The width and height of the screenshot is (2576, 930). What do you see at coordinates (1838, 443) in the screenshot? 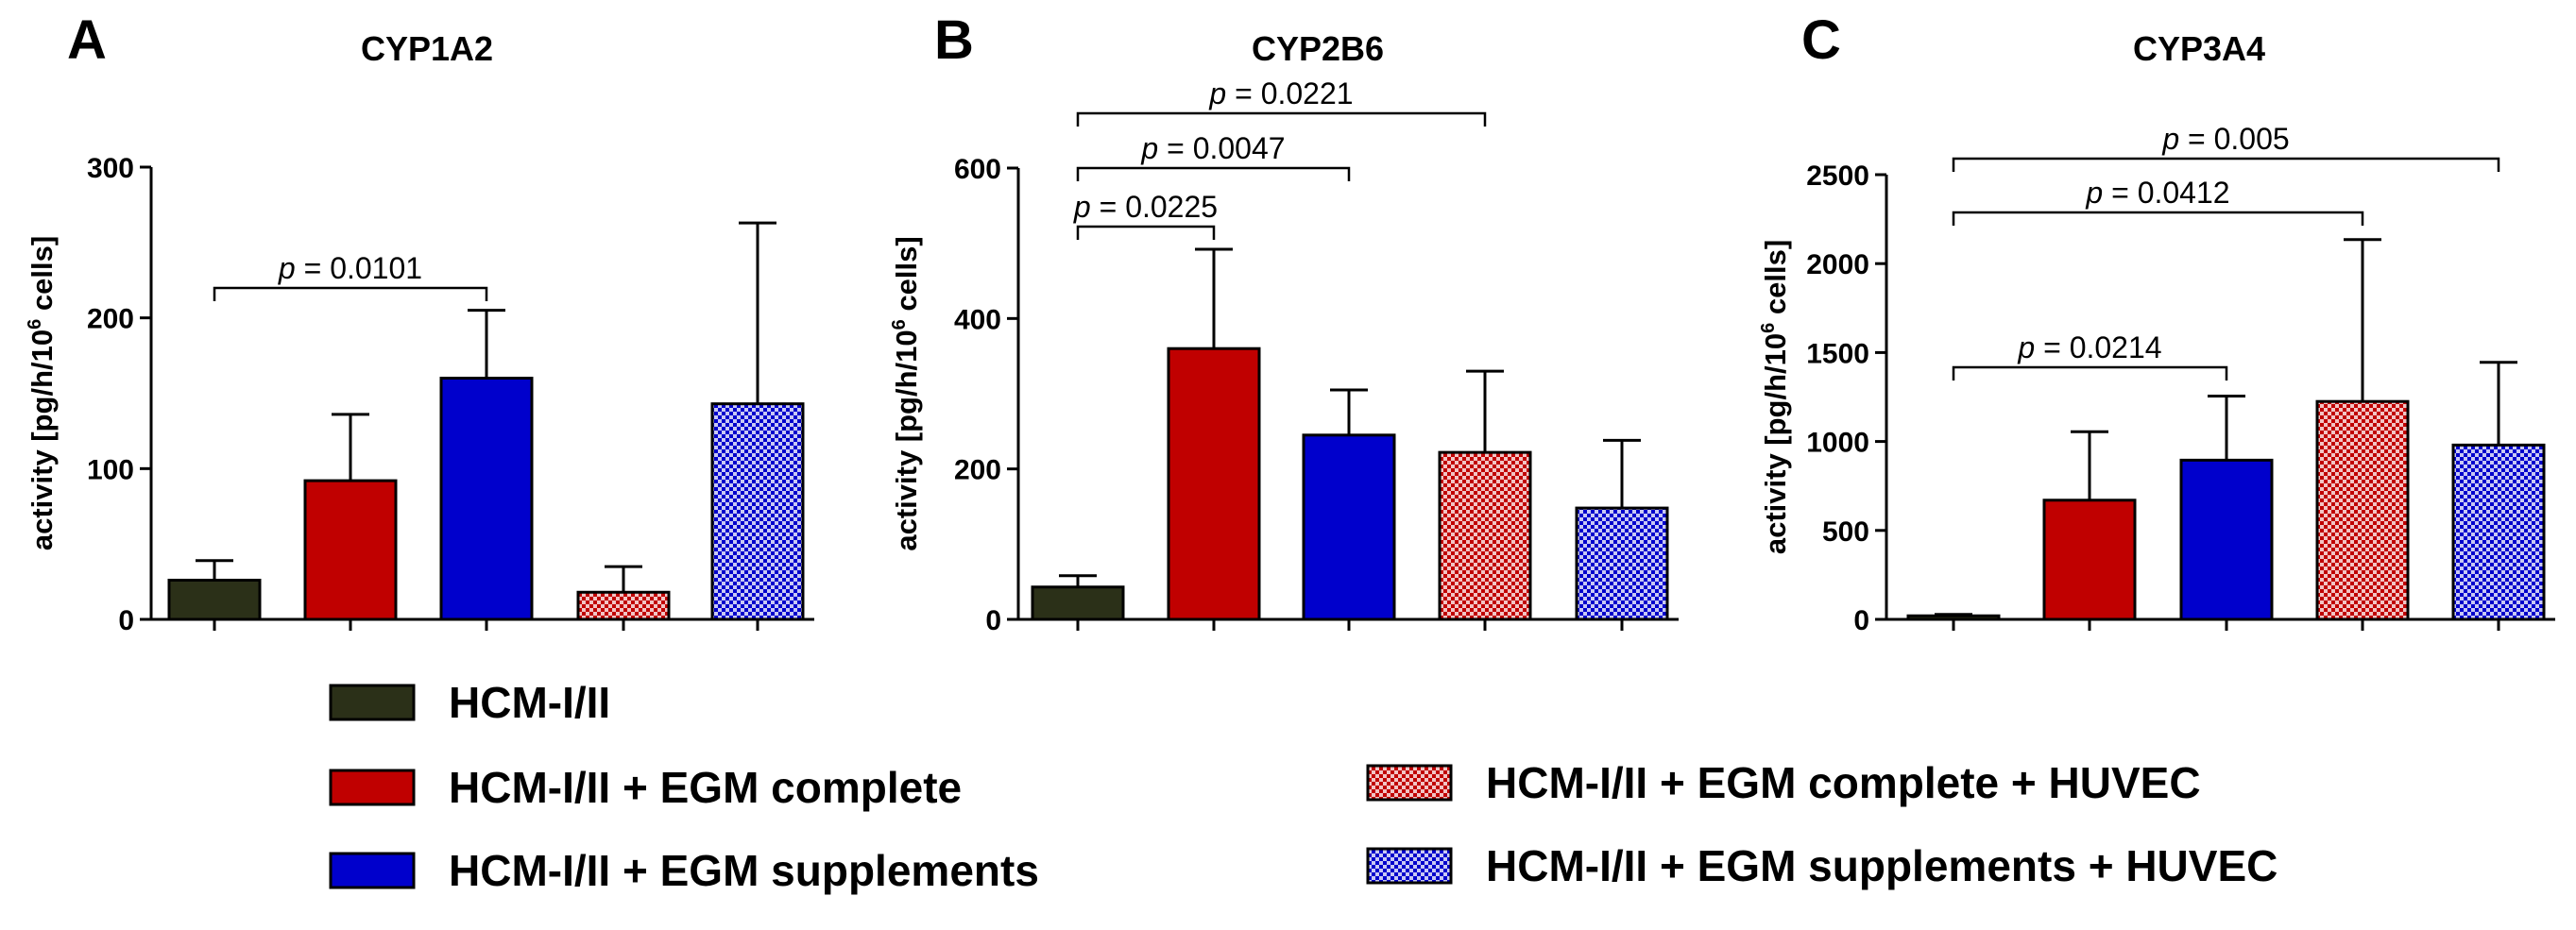
I see `y-tick-label: 1000` at bounding box center [1838, 443].